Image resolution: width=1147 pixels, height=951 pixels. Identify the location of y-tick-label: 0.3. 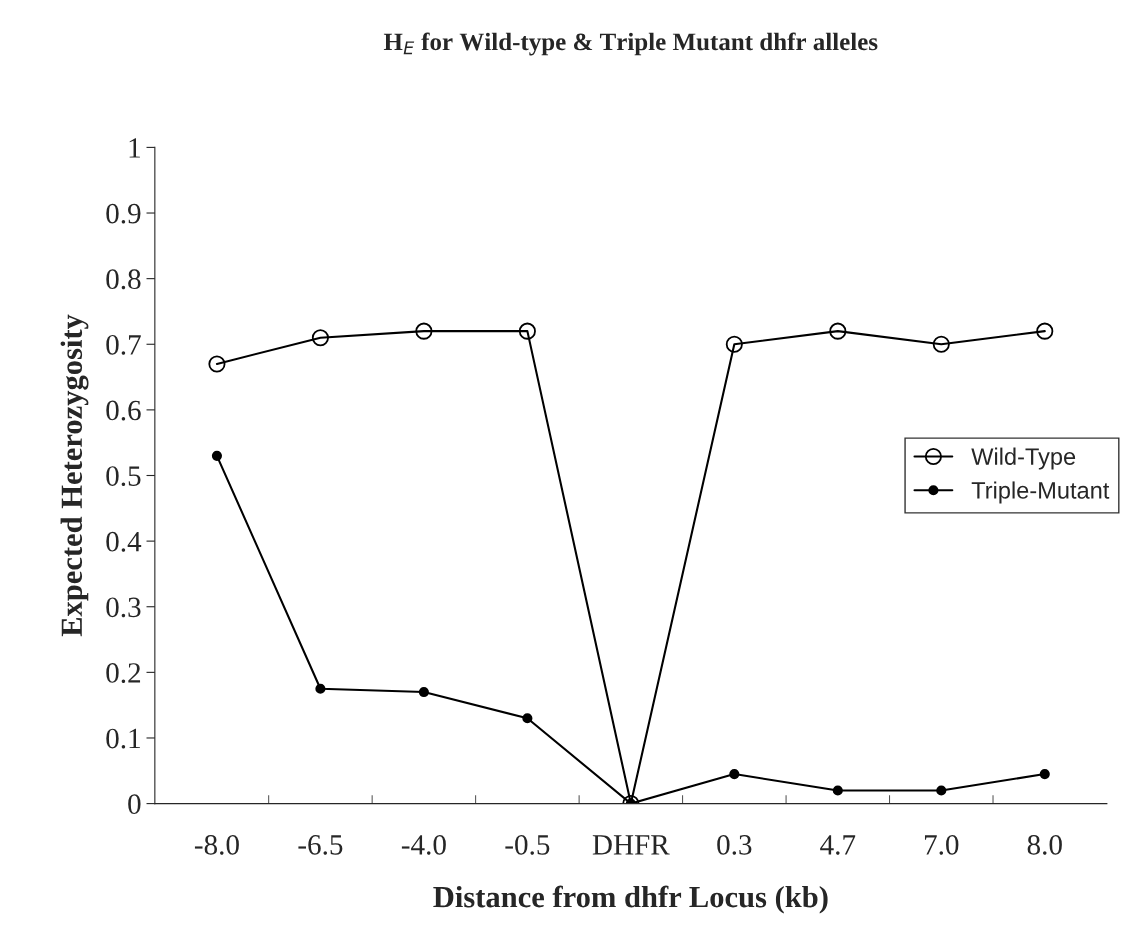
(123, 607).